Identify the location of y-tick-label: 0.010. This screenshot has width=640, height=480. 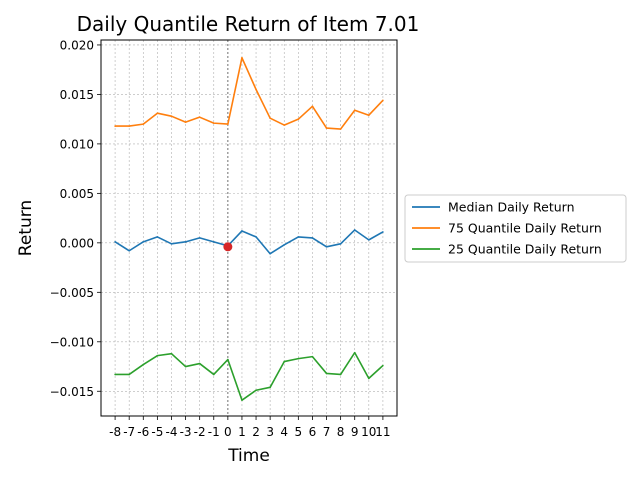
(77, 144).